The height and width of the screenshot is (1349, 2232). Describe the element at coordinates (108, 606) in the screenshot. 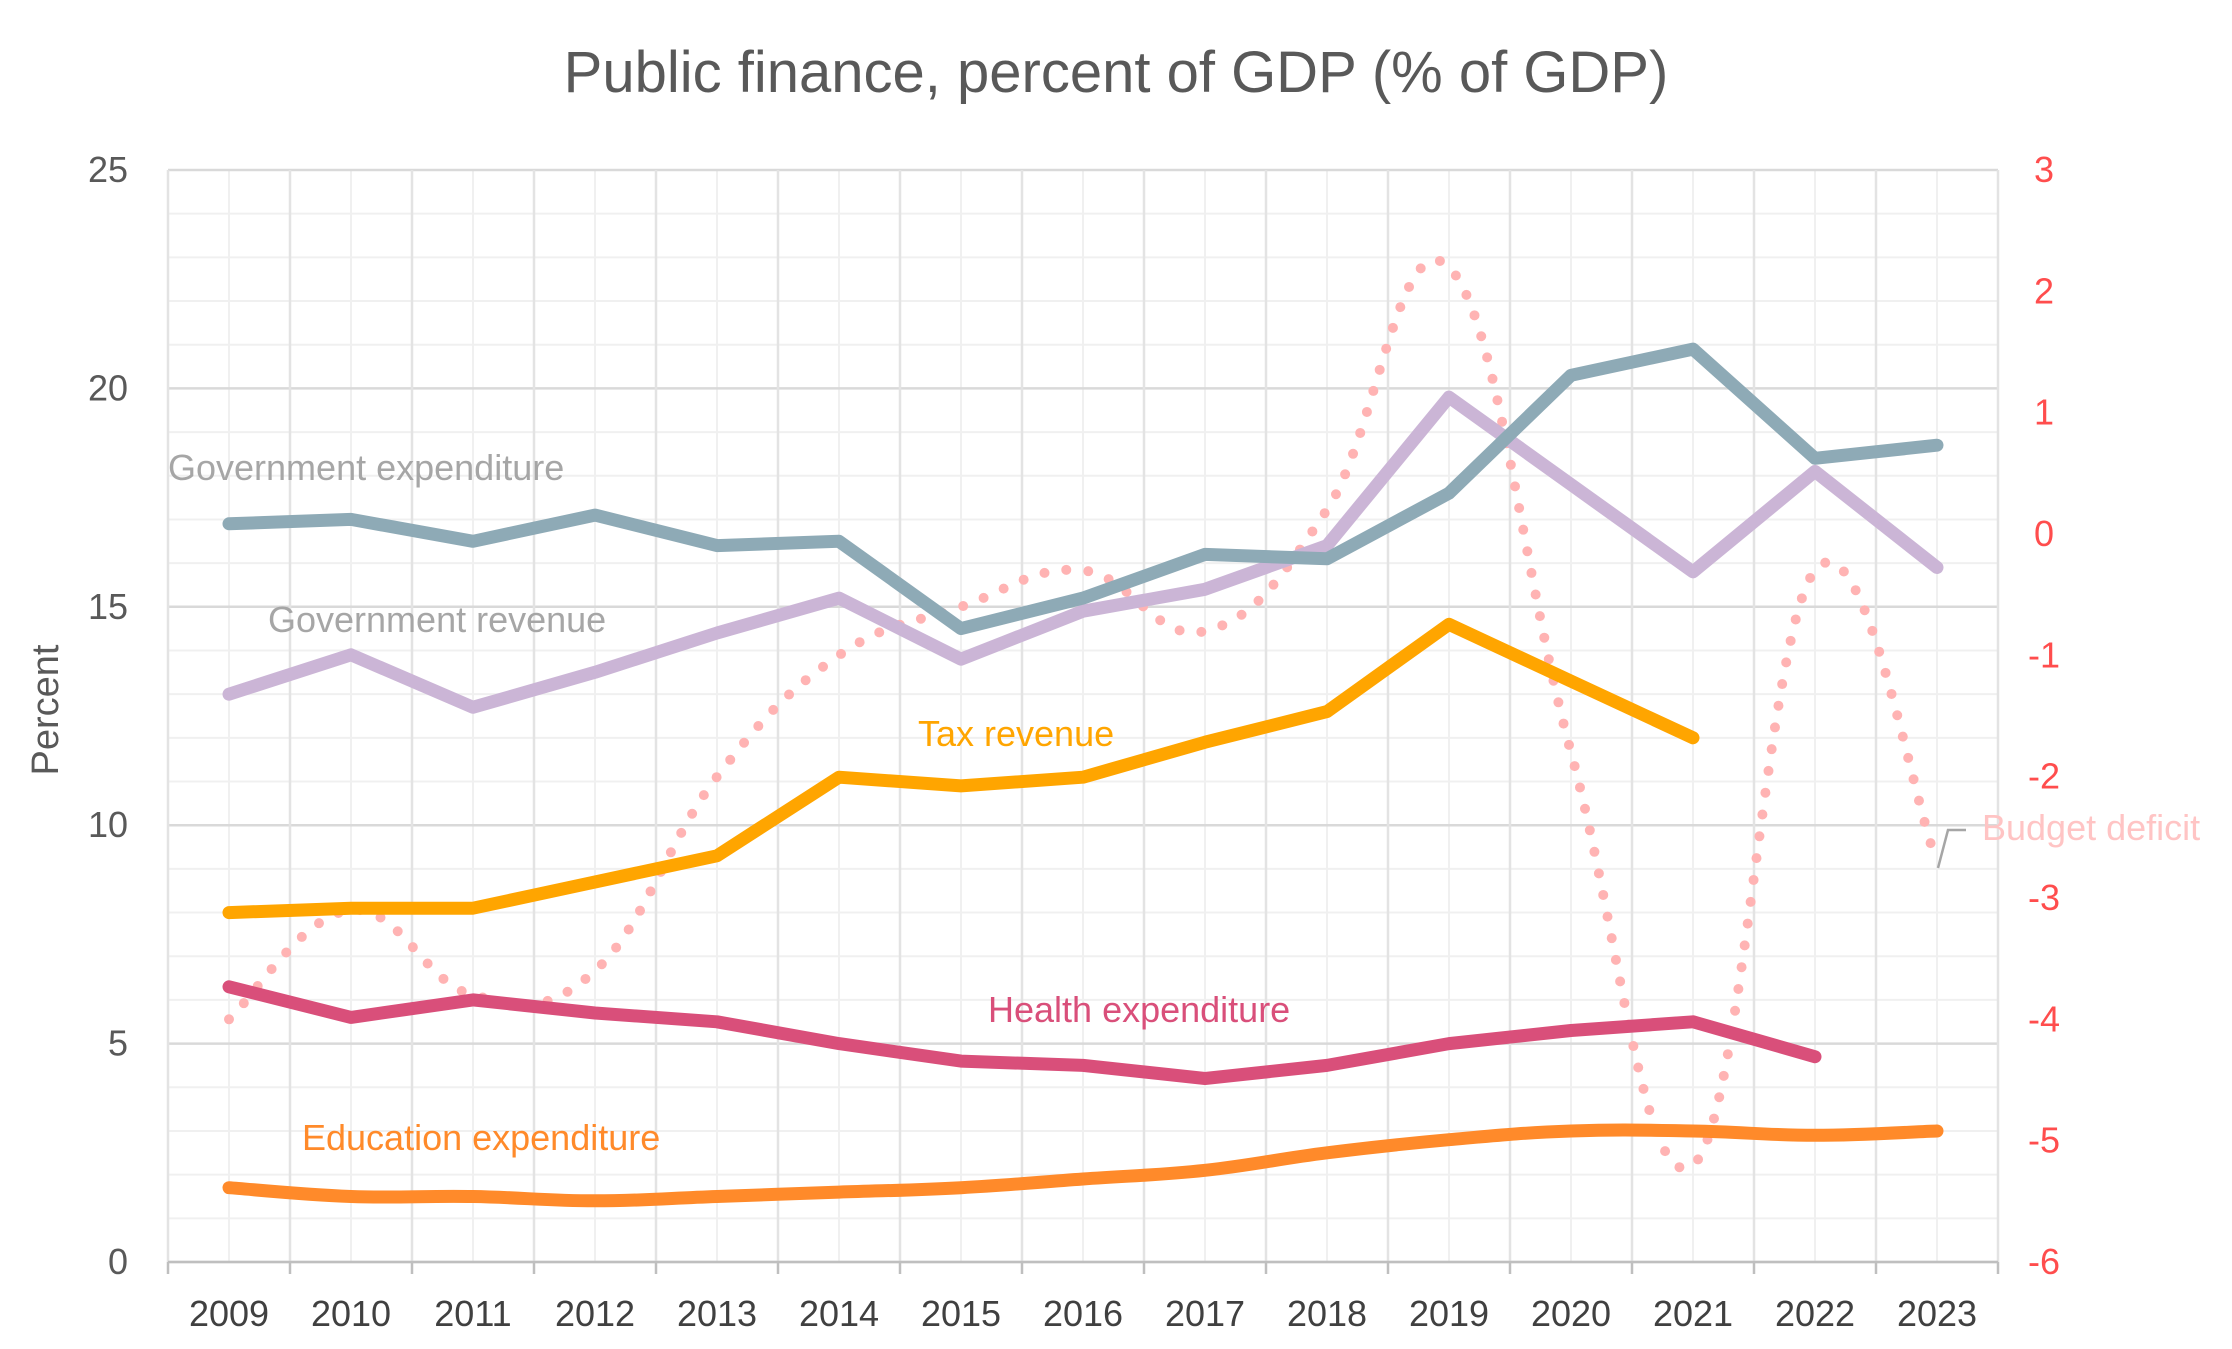

I see `y-left-tick-label: 15` at that location.